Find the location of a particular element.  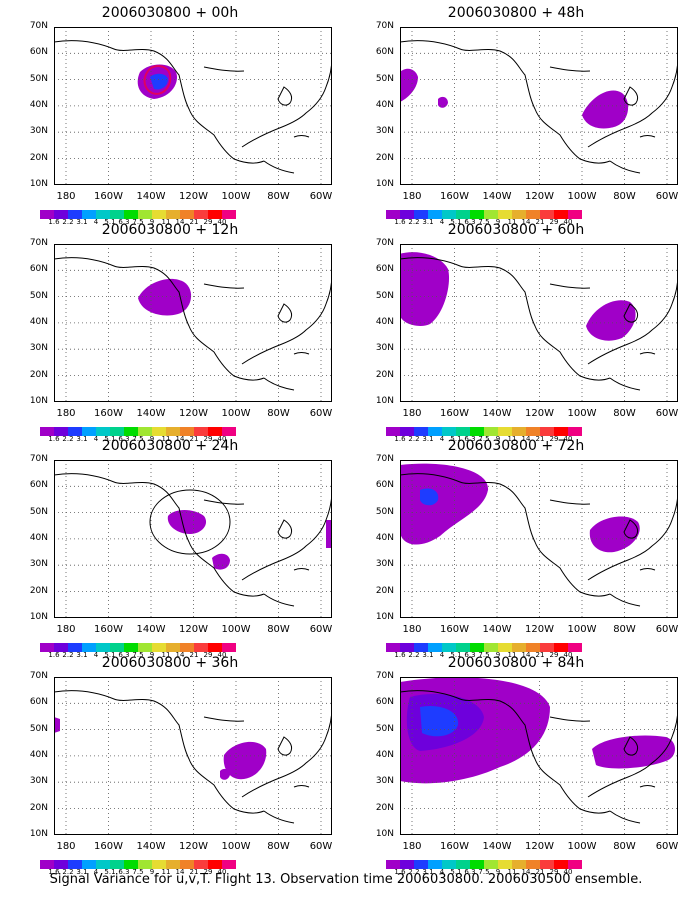

longitude-tick-label: 140W is located at coordinates (151, 629).